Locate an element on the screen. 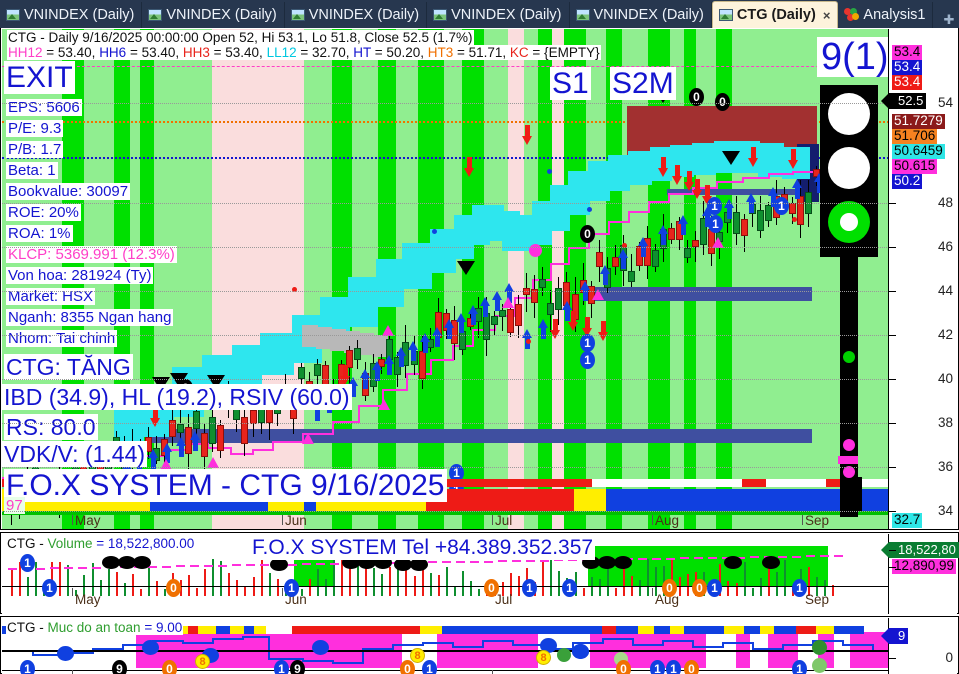  tab-analysis1-6: Analysis1 is located at coordinates (886, 15).